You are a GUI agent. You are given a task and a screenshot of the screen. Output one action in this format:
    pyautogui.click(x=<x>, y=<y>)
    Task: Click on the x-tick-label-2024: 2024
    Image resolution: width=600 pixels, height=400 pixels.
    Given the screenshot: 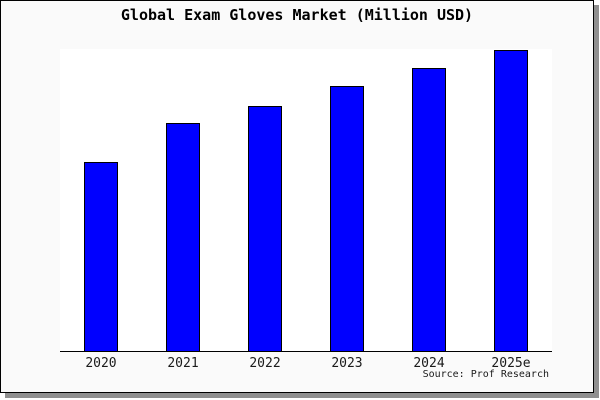 What is the action you would take?
    pyautogui.click(x=429, y=363)
    